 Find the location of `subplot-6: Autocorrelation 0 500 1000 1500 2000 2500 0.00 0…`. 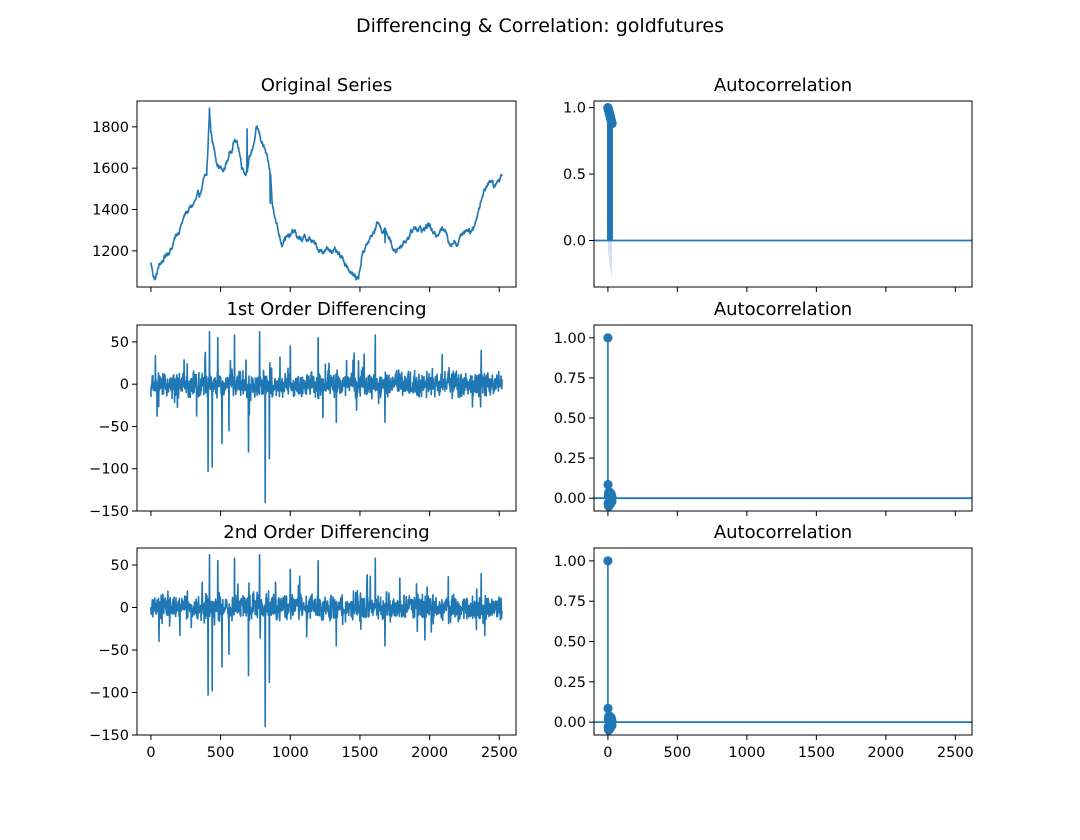

subplot-6: Autocorrelation 0 500 1000 1500 2000 2500 0.00 0… is located at coordinates (764, 641).